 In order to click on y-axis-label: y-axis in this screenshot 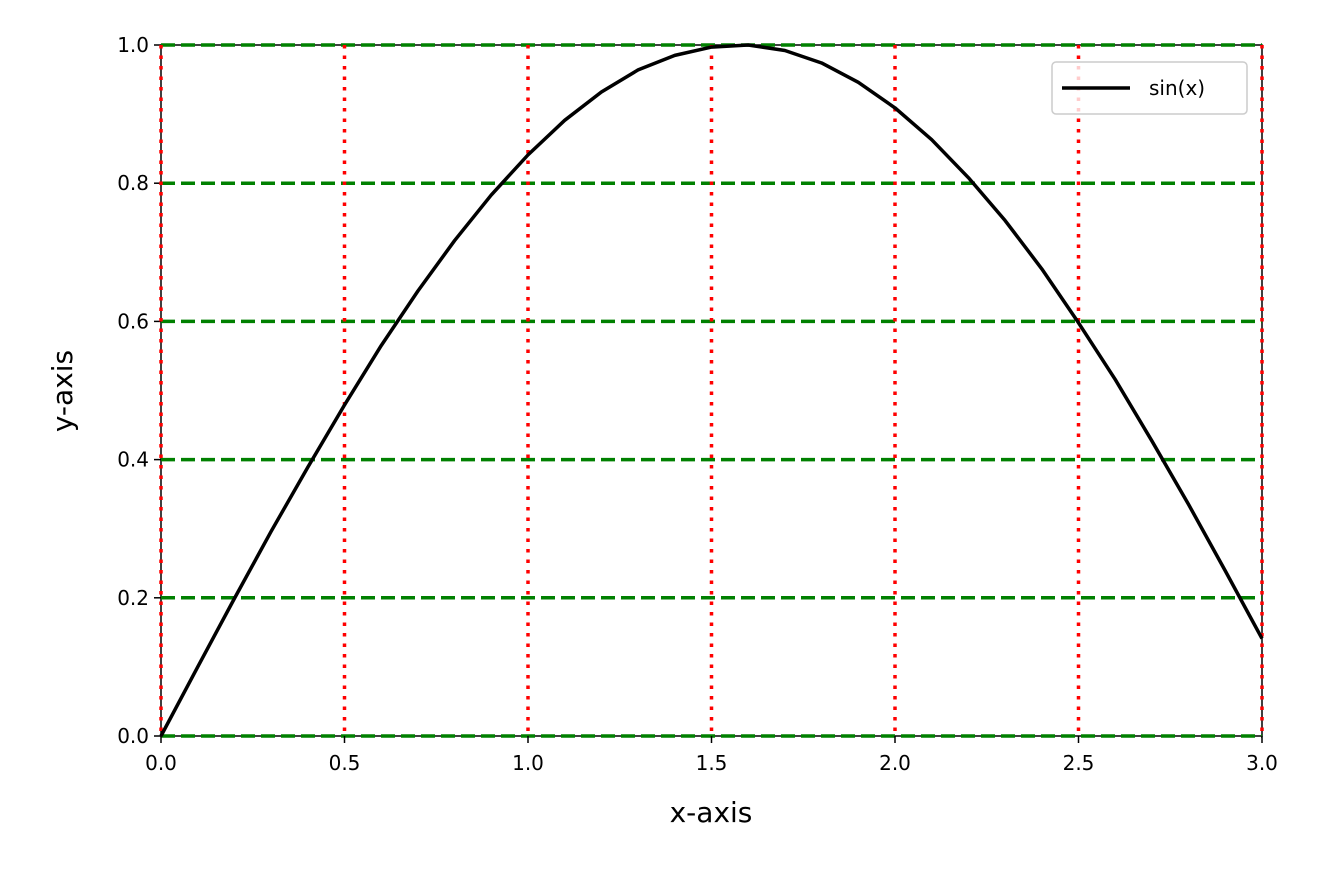, I will do `click(62, 391)`.